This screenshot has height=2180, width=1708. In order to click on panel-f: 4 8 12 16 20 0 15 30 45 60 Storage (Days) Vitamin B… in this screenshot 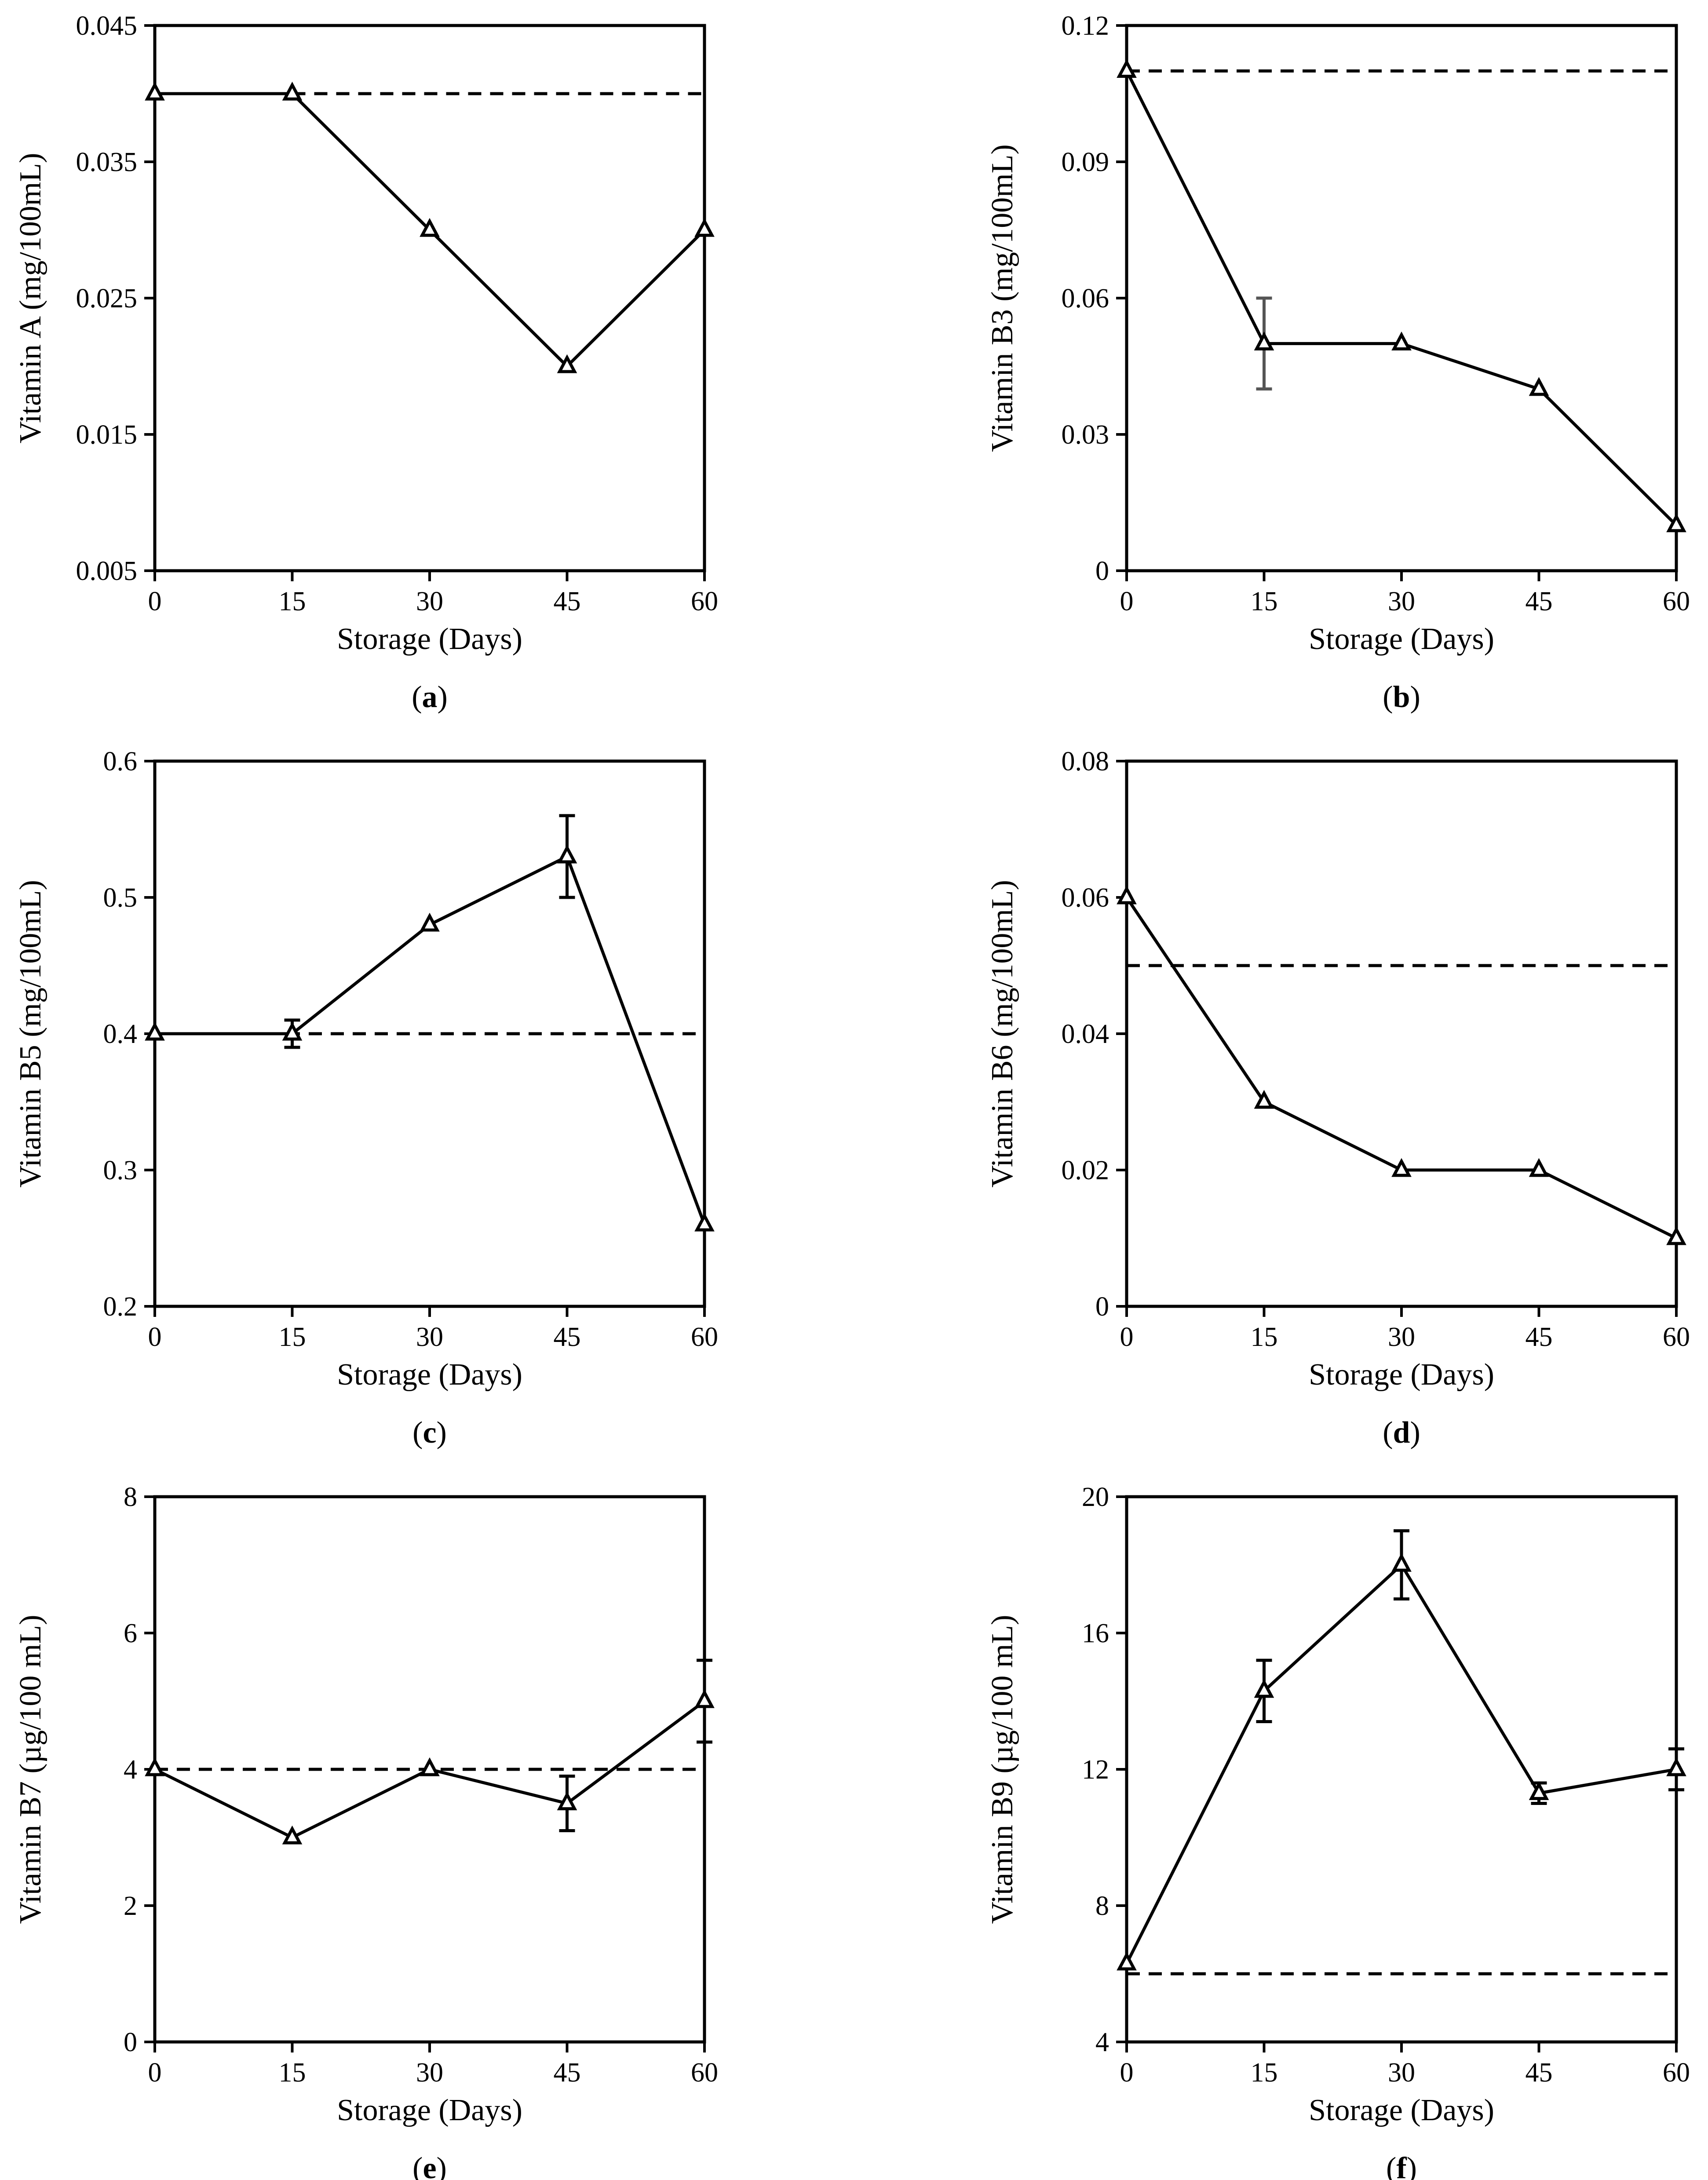, I will do `click(1337, 1831)`.